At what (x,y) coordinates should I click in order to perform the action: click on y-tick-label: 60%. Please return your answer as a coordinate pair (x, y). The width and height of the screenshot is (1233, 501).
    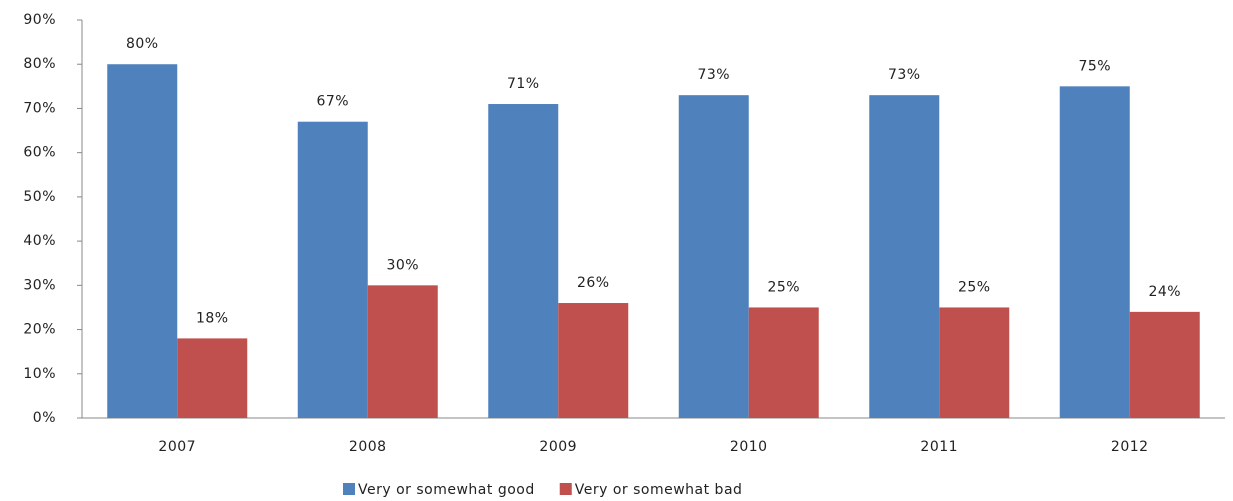
    Looking at the image, I should click on (39, 153).